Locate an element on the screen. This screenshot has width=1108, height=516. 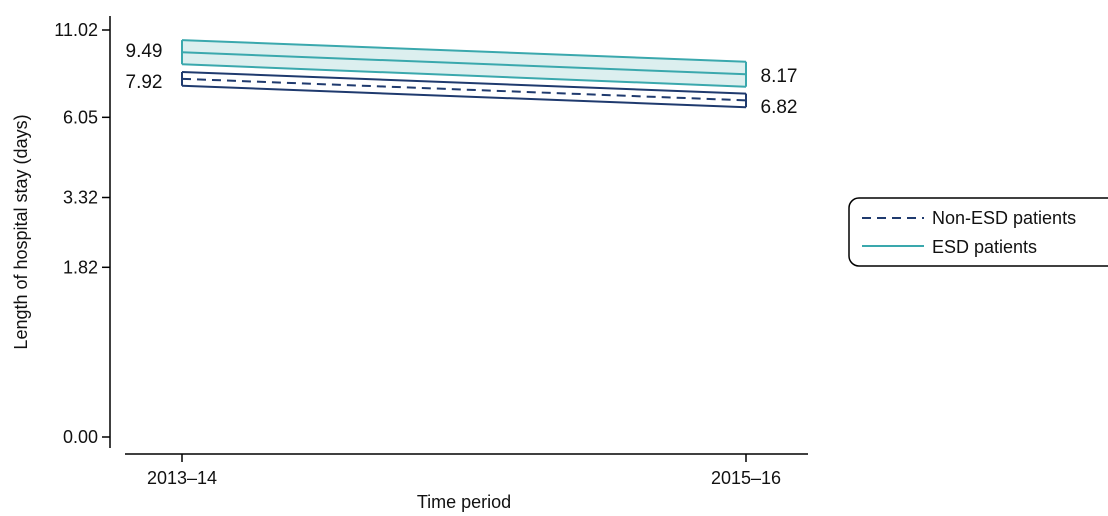
legend-label-non-esd: Non-ESD patients is located at coordinates (1004, 218).